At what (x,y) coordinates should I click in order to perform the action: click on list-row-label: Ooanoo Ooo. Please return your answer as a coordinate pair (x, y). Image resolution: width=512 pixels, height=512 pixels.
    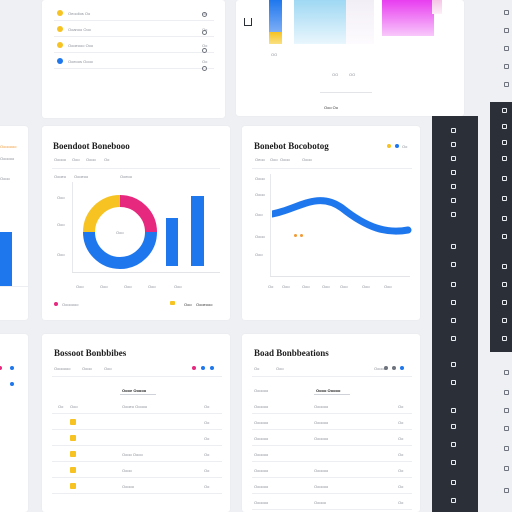
    Looking at the image, I should click on (79, 29).